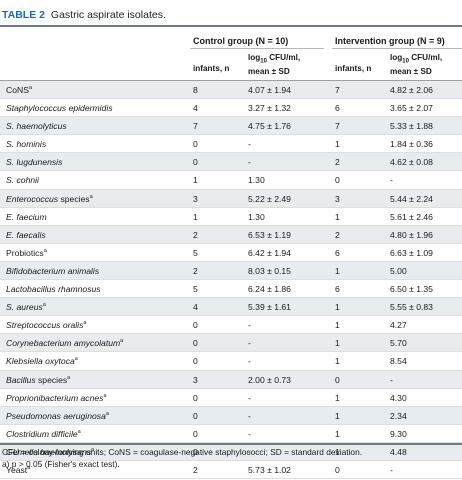  What do you see at coordinates (231, 307) in the screenshot?
I see `table-row: S. aureusa 4 5.39 ± 1.61 1 5.55 ± 0.83` at bounding box center [231, 307].